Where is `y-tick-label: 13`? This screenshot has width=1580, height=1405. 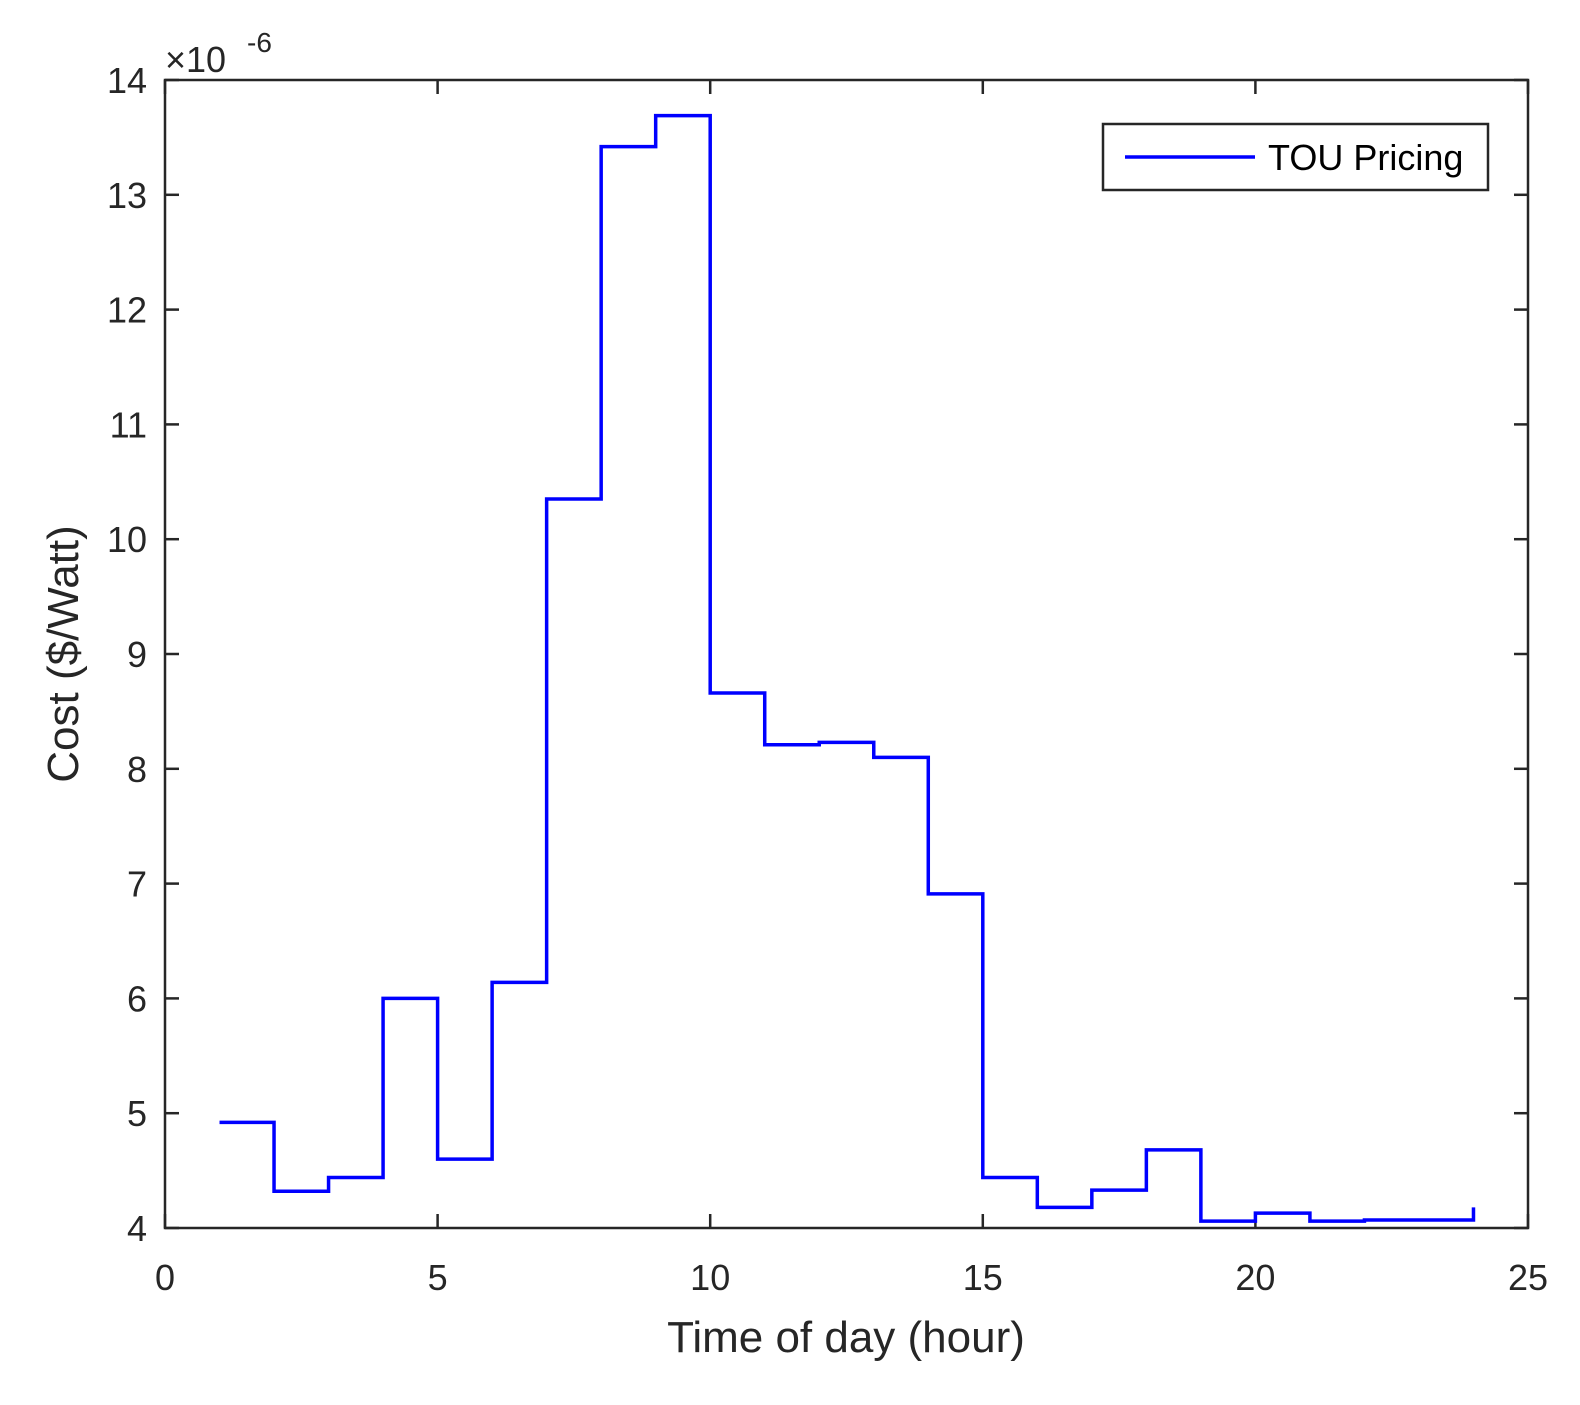 y-tick-label: 13 is located at coordinates (127, 195).